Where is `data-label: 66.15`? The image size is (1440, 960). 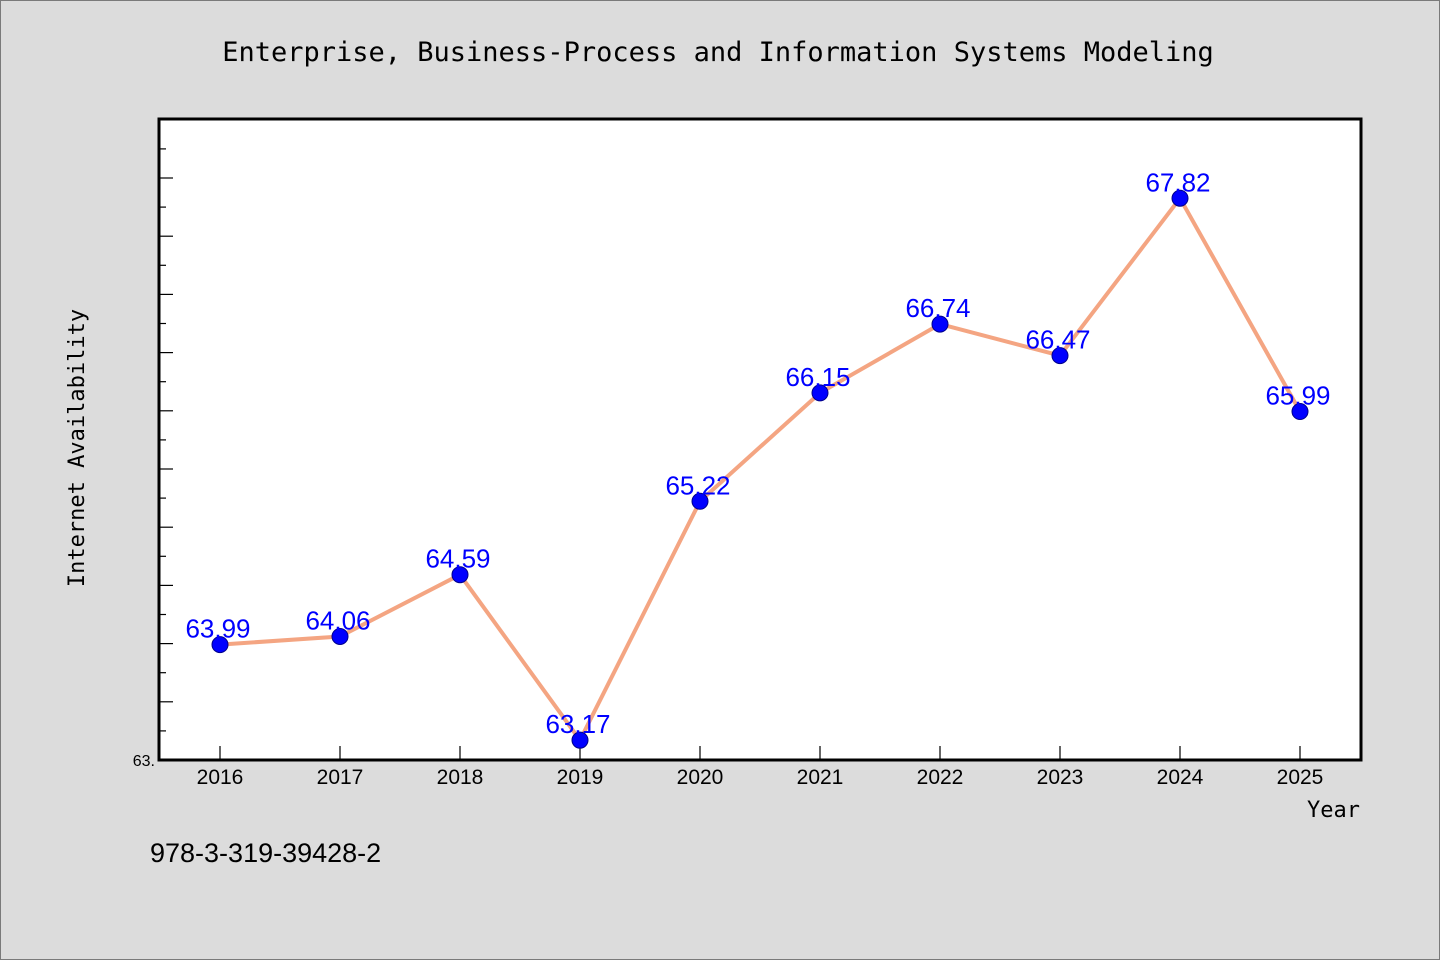
data-label: 66.15 is located at coordinates (817, 377).